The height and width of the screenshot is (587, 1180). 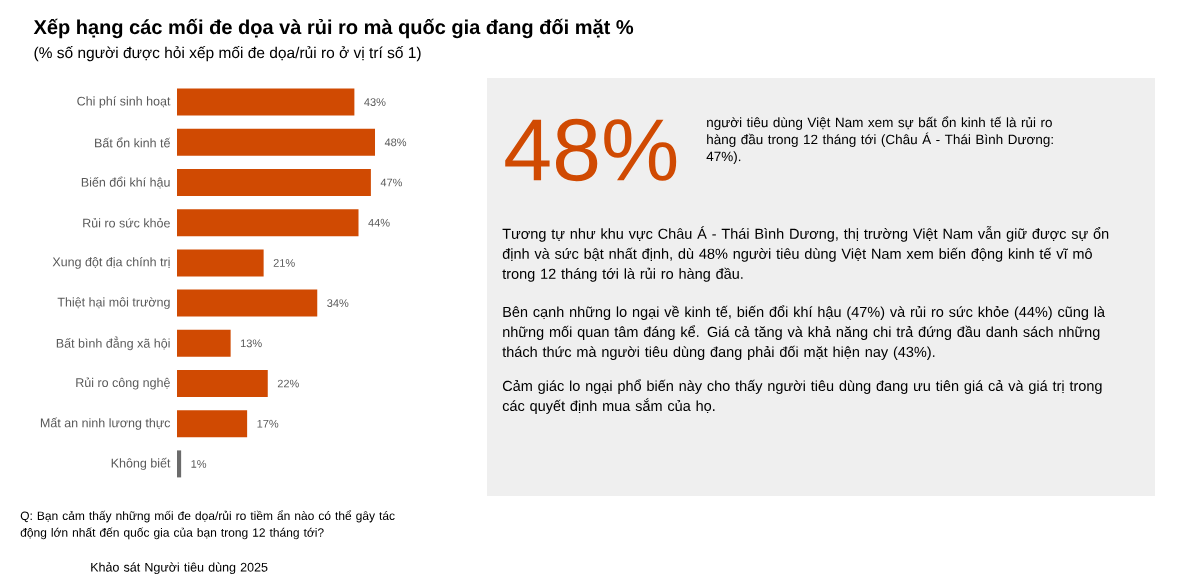 What do you see at coordinates (124, 102) in the screenshot?
I see `y-tick-label: Chi phí sinh hoạt` at bounding box center [124, 102].